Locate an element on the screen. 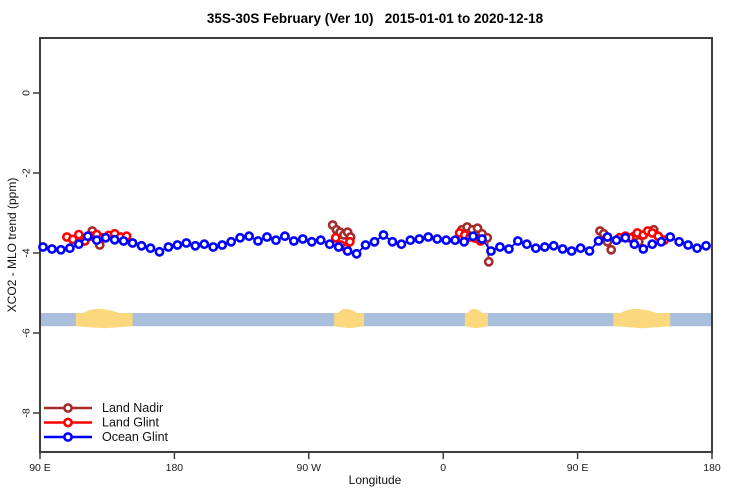 The image size is (750, 500). map-band-ocean is located at coordinates (376, 320).